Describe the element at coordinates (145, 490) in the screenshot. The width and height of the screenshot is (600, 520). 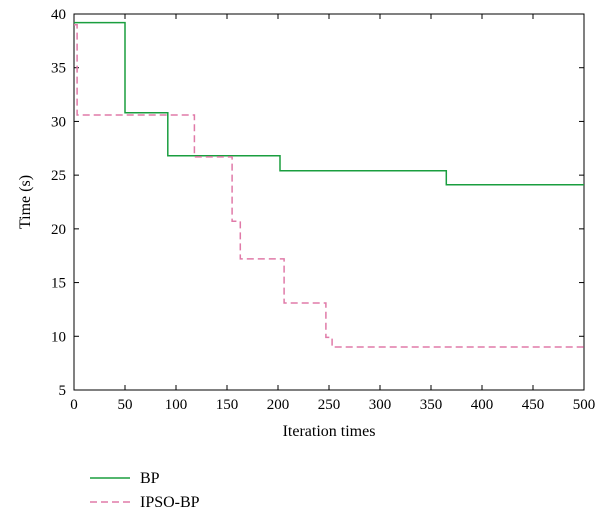
I see `legend: BP IPSO-BP` at that location.